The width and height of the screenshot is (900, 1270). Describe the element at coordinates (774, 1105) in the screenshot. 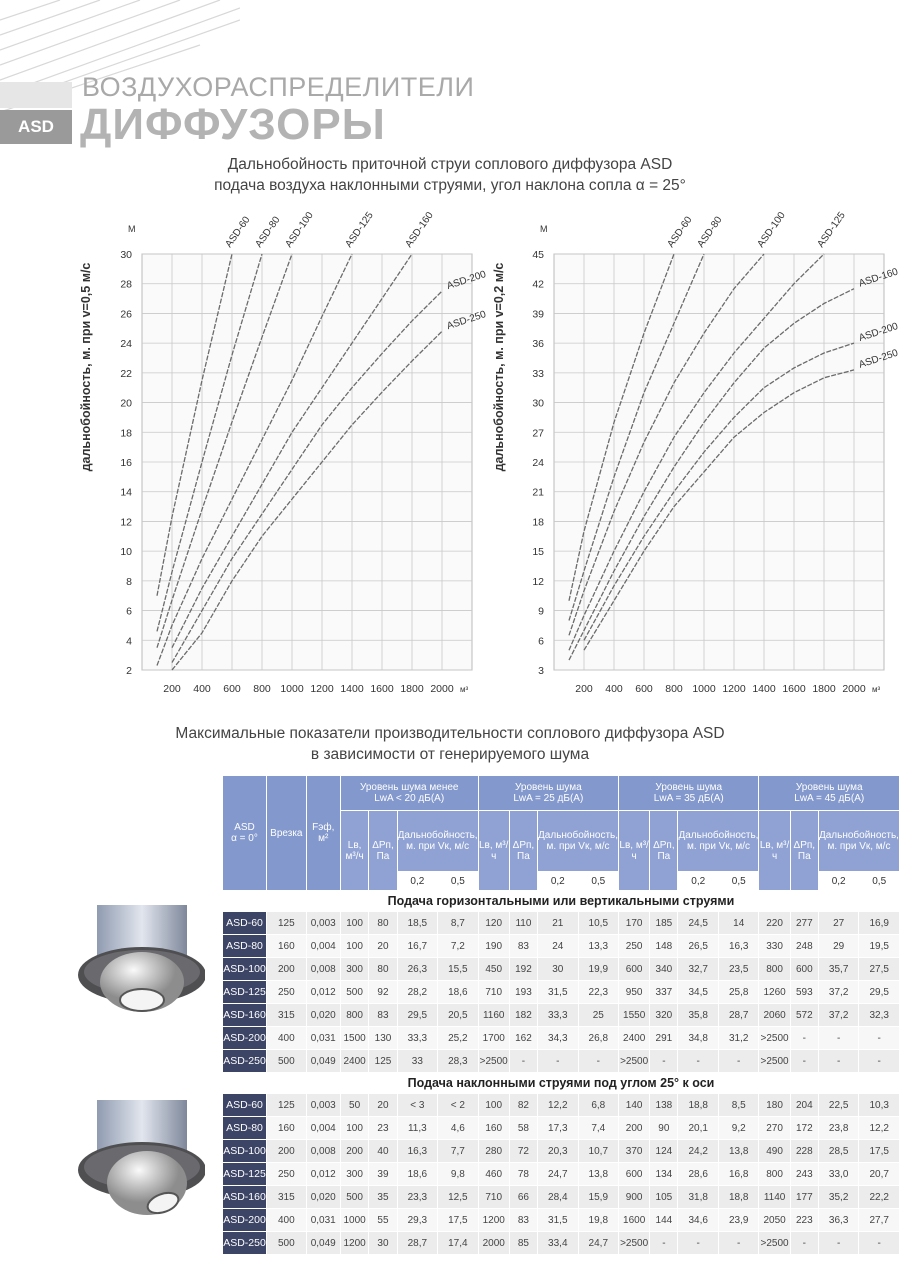

I see `table-cell: 180` at that location.